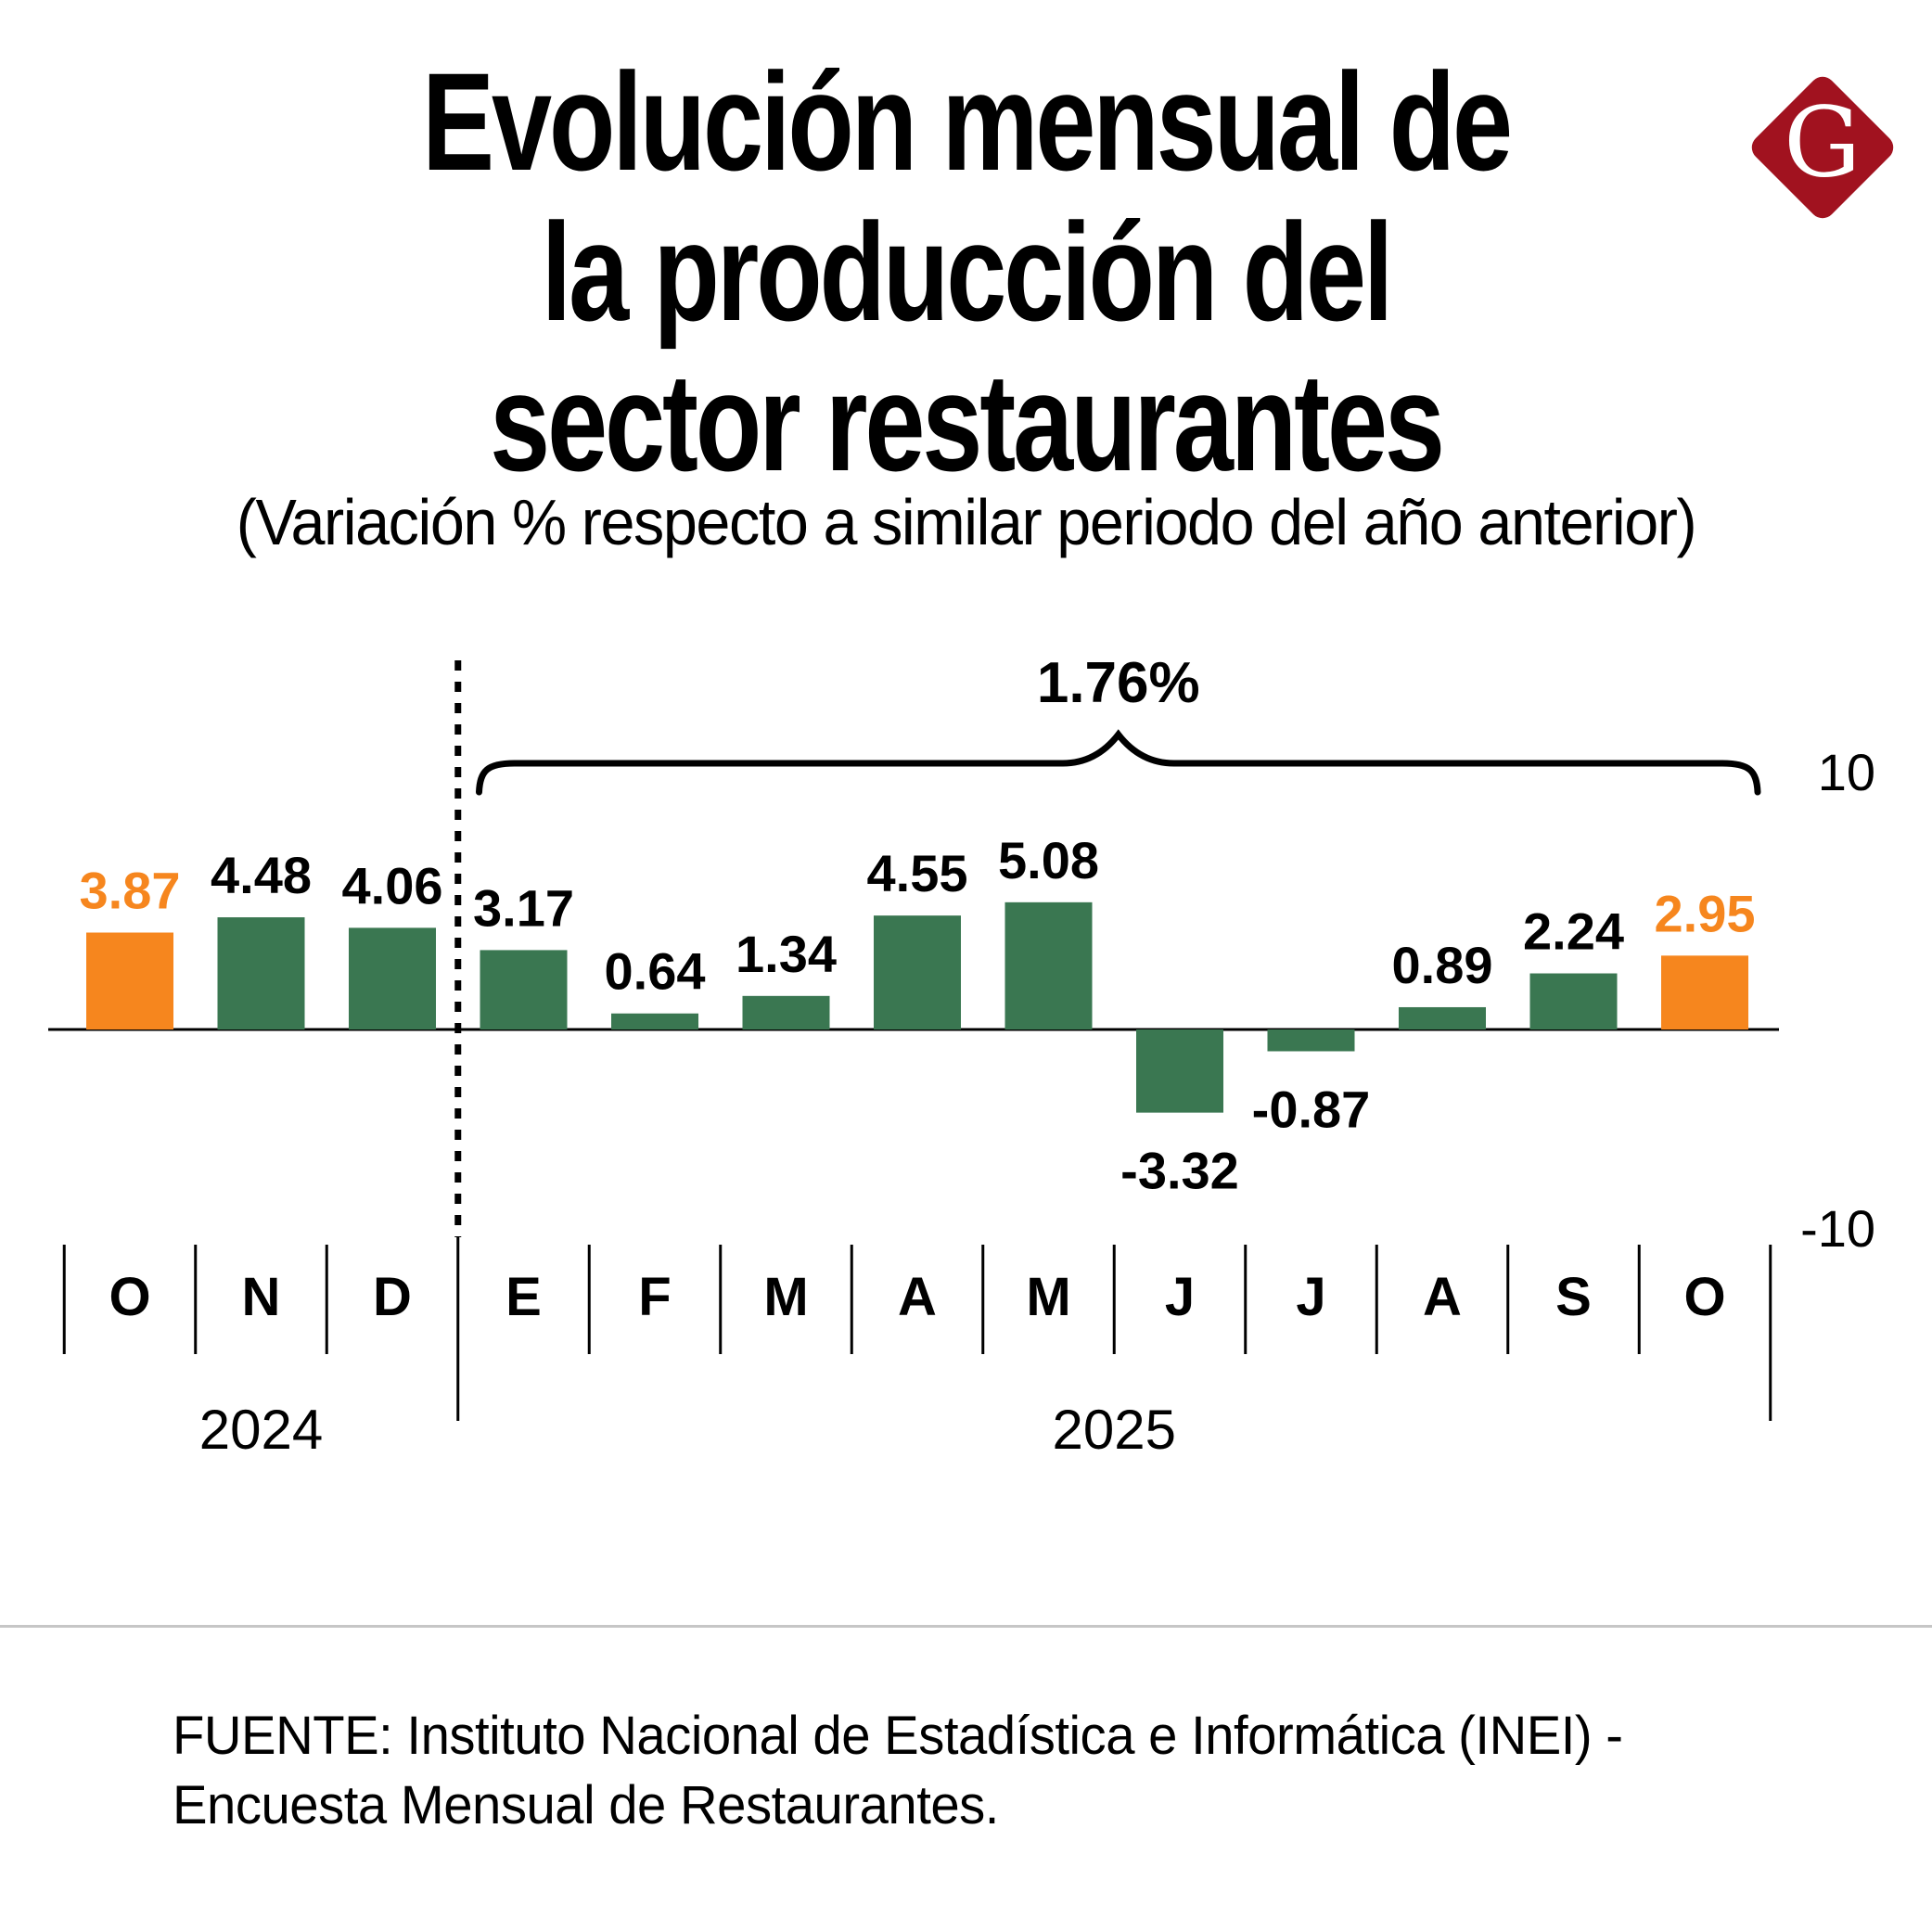  Describe the element at coordinates (261, 1430) in the screenshot. I see `year-label-2024: 2024` at that location.